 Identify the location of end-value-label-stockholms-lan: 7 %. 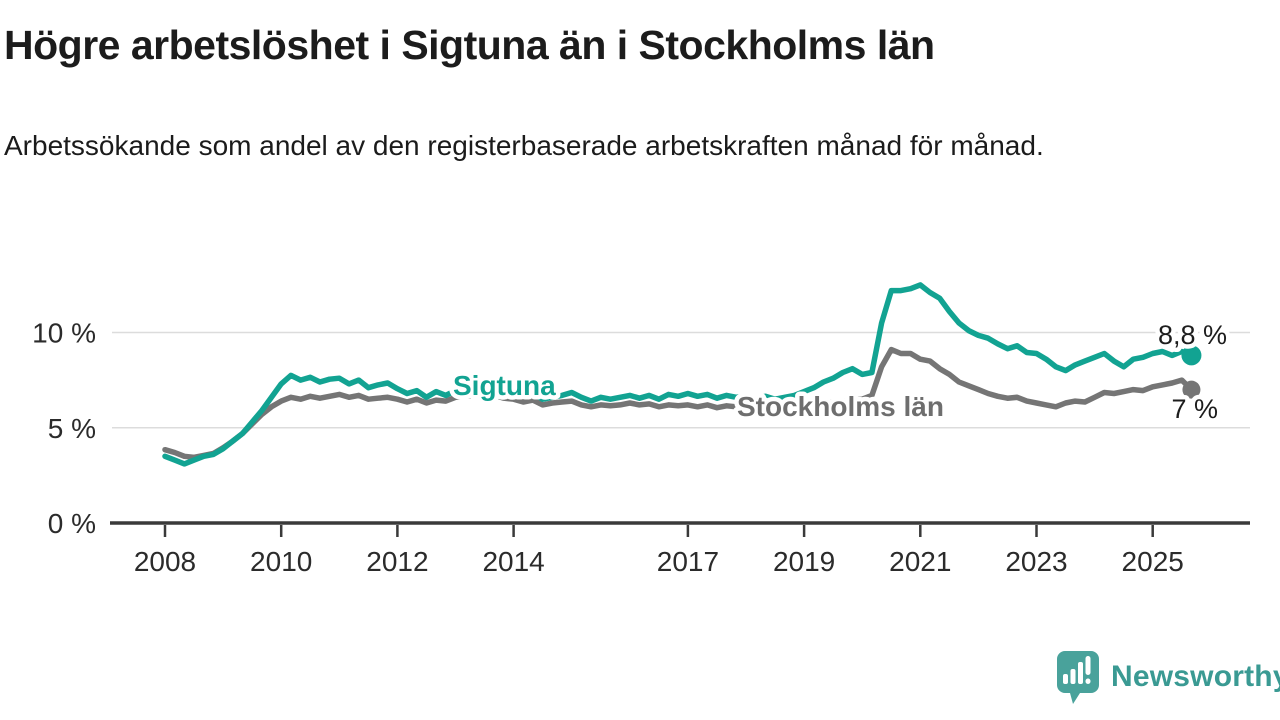
(1194, 409).